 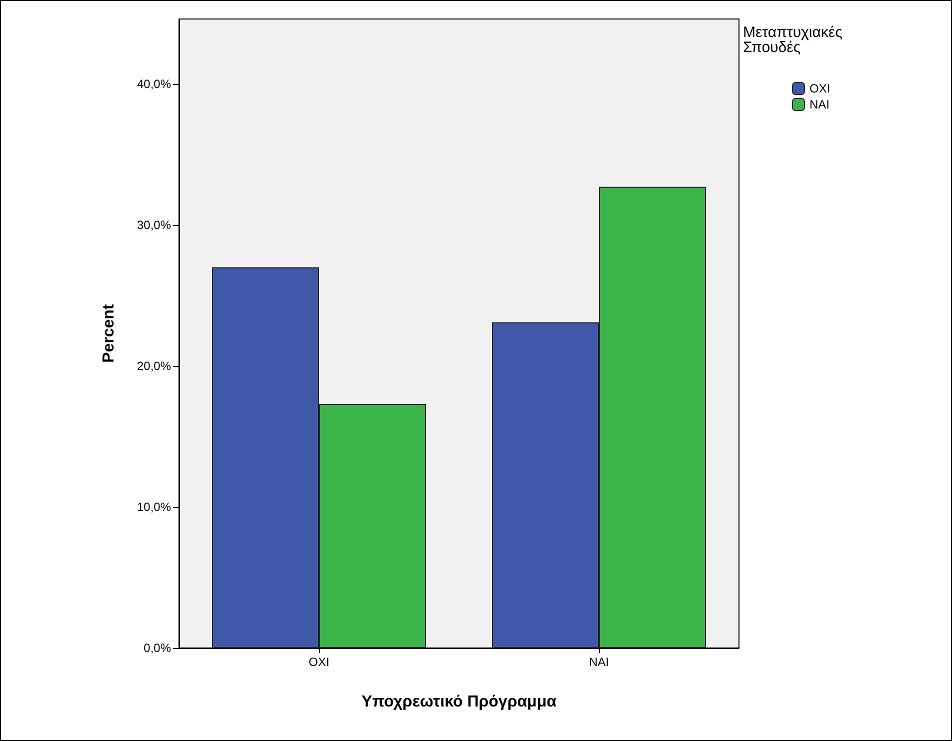 I want to click on y-tick-label: 10,0%, so click(x=154, y=507).